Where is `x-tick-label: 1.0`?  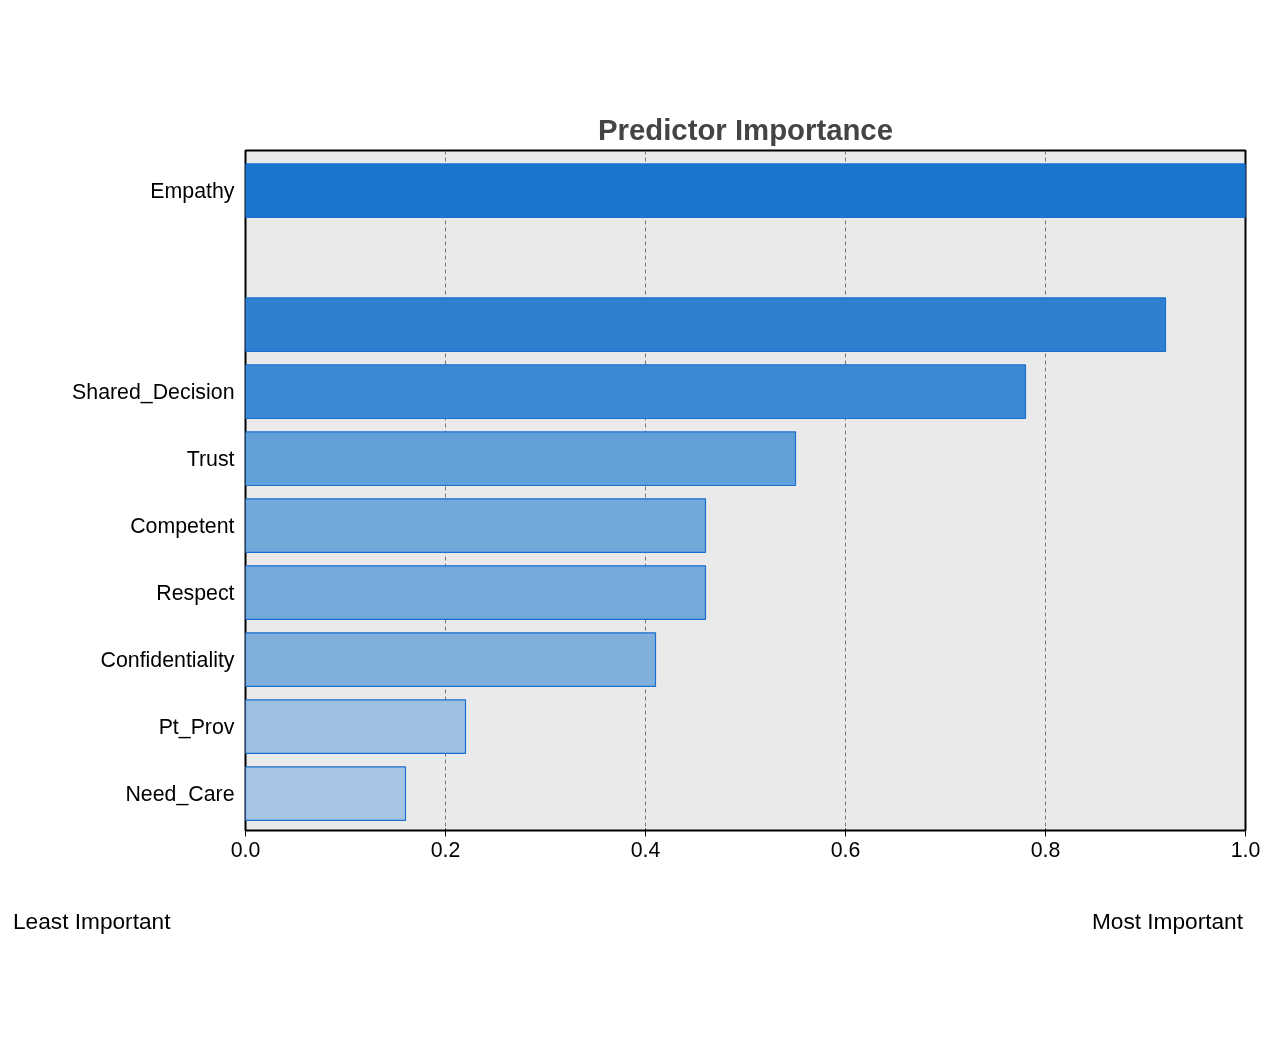 x-tick-label: 1.0 is located at coordinates (1245, 849).